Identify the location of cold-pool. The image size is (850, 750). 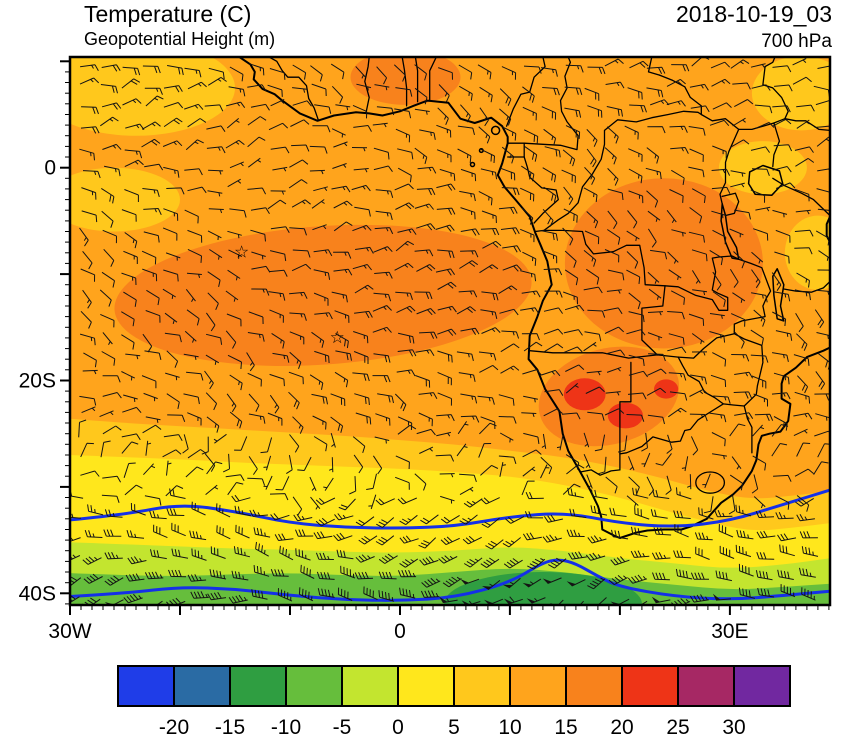
(542, 588).